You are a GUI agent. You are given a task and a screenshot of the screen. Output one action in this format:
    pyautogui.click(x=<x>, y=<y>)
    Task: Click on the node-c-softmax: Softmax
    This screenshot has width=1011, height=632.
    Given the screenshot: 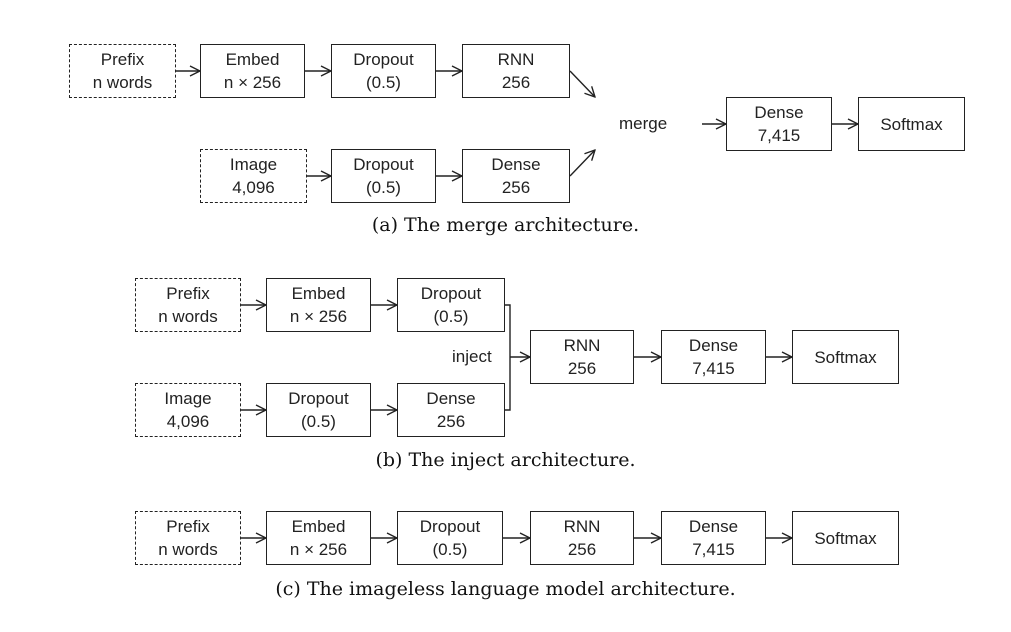 What is the action you would take?
    pyautogui.click(x=845, y=538)
    